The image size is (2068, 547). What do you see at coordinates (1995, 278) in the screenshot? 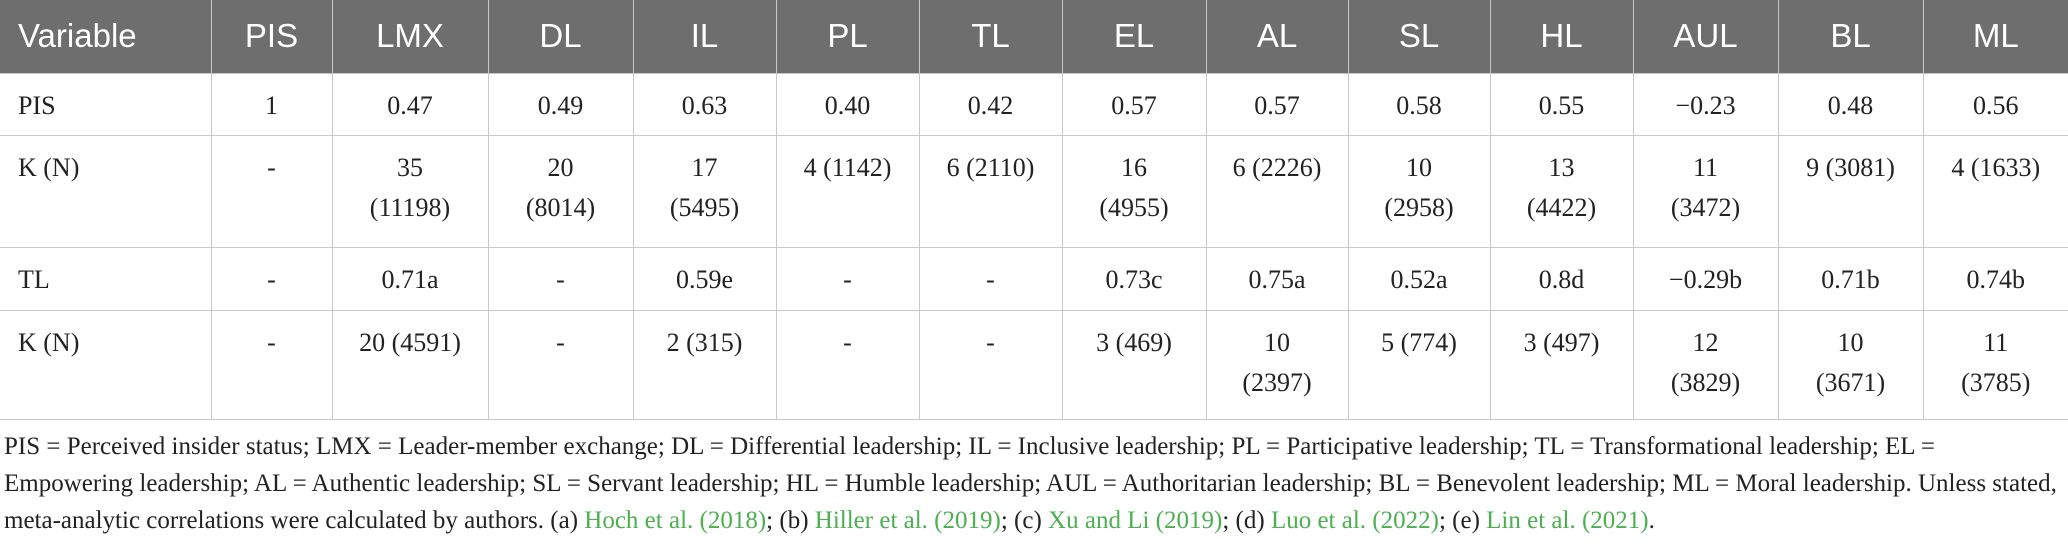
I see `table-cell: 0.74b` at bounding box center [1995, 278].